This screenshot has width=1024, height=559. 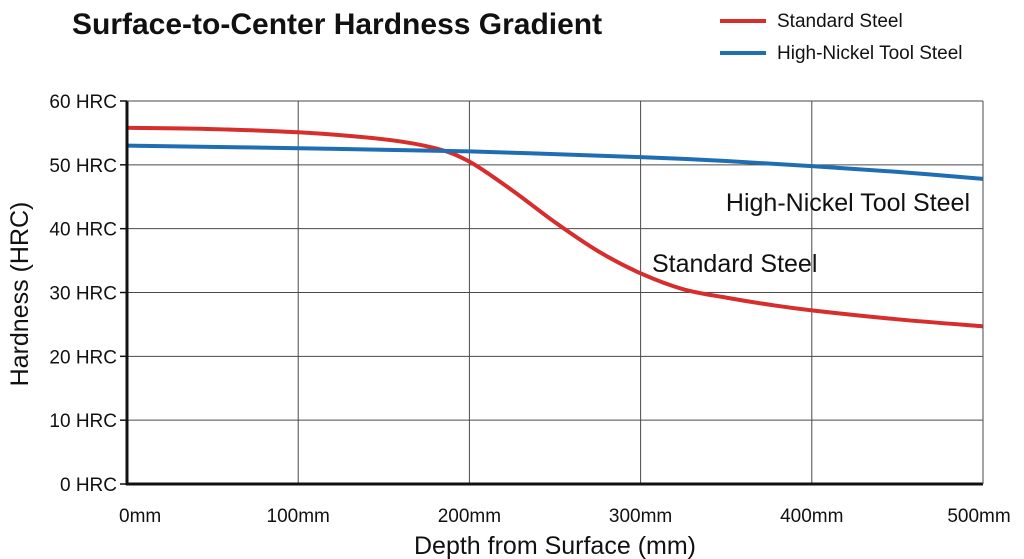 I want to click on y-axis-label: Hardness (HRC), so click(x=20, y=294).